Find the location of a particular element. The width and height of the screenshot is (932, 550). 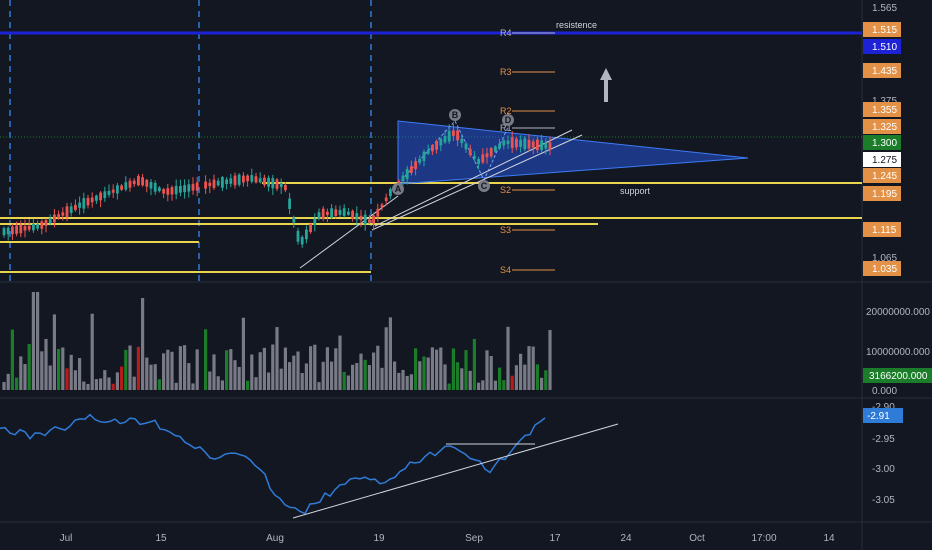

svg-text: 1.035 is located at coordinates (884, 269).